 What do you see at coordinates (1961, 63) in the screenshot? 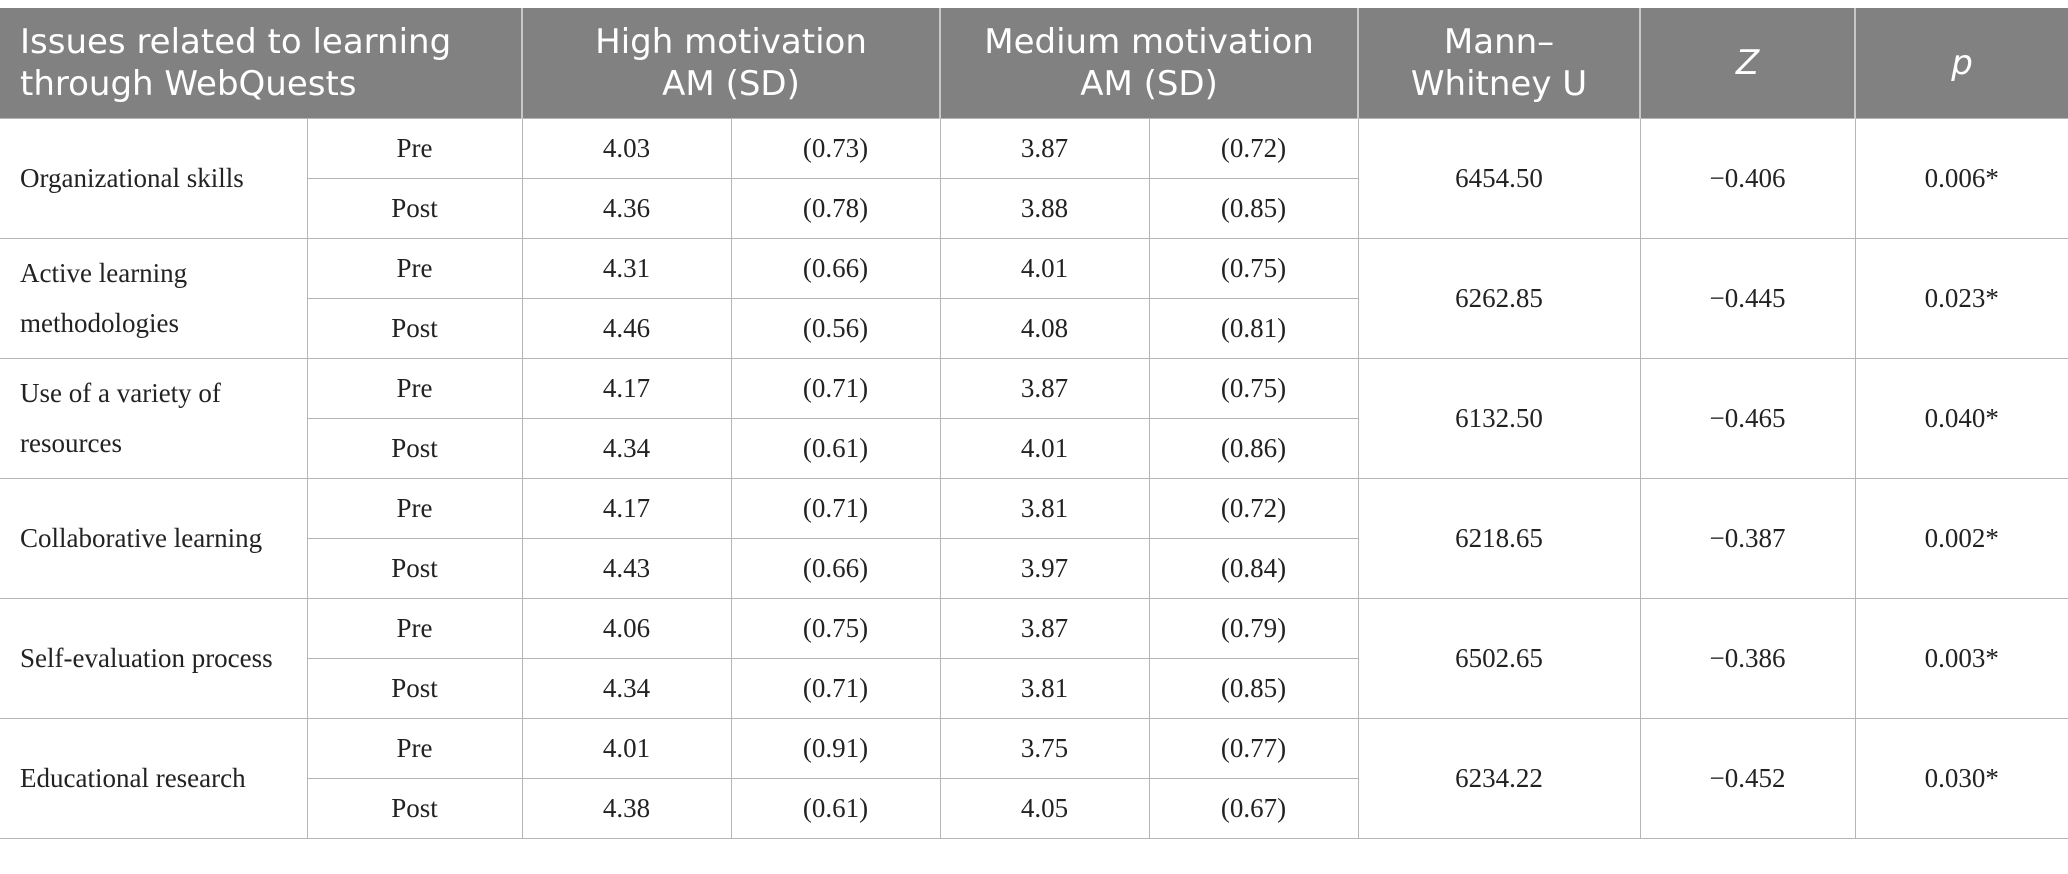
I see `header-p: p` at bounding box center [1961, 63].